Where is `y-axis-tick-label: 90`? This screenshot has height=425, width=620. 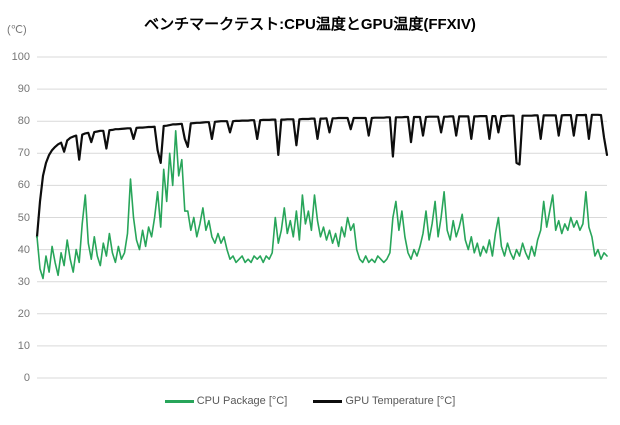 y-axis-tick-label: 90 is located at coordinates (23, 89).